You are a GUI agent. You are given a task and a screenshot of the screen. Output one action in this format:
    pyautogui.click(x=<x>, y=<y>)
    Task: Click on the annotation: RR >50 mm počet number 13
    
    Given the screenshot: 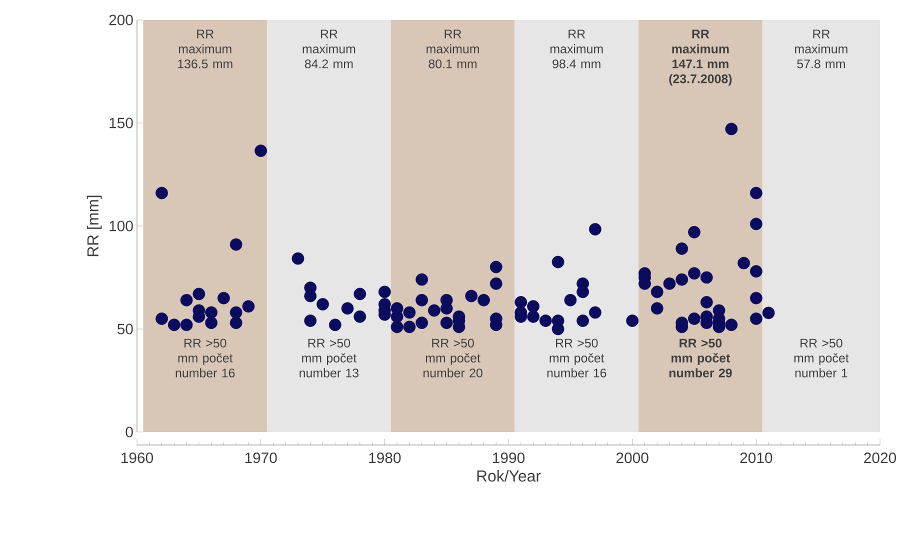 What is the action you would take?
    pyautogui.click(x=329, y=358)
    